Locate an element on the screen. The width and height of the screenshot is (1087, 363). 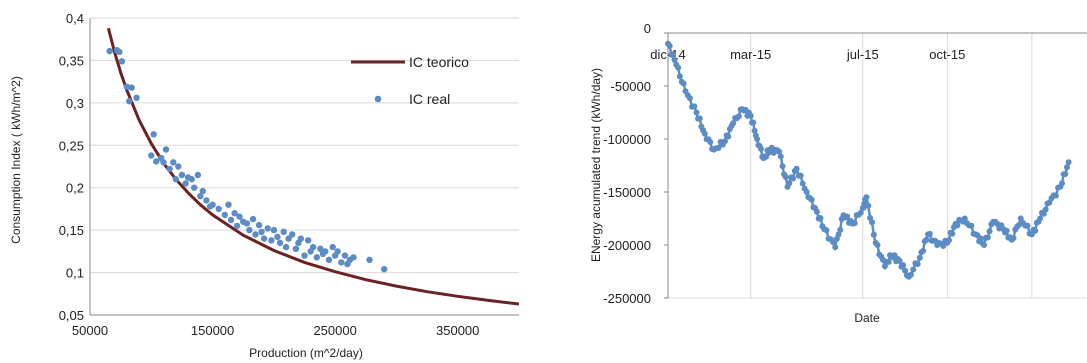
c2-x-axis-label: Date is located at coordinates (867, 318).